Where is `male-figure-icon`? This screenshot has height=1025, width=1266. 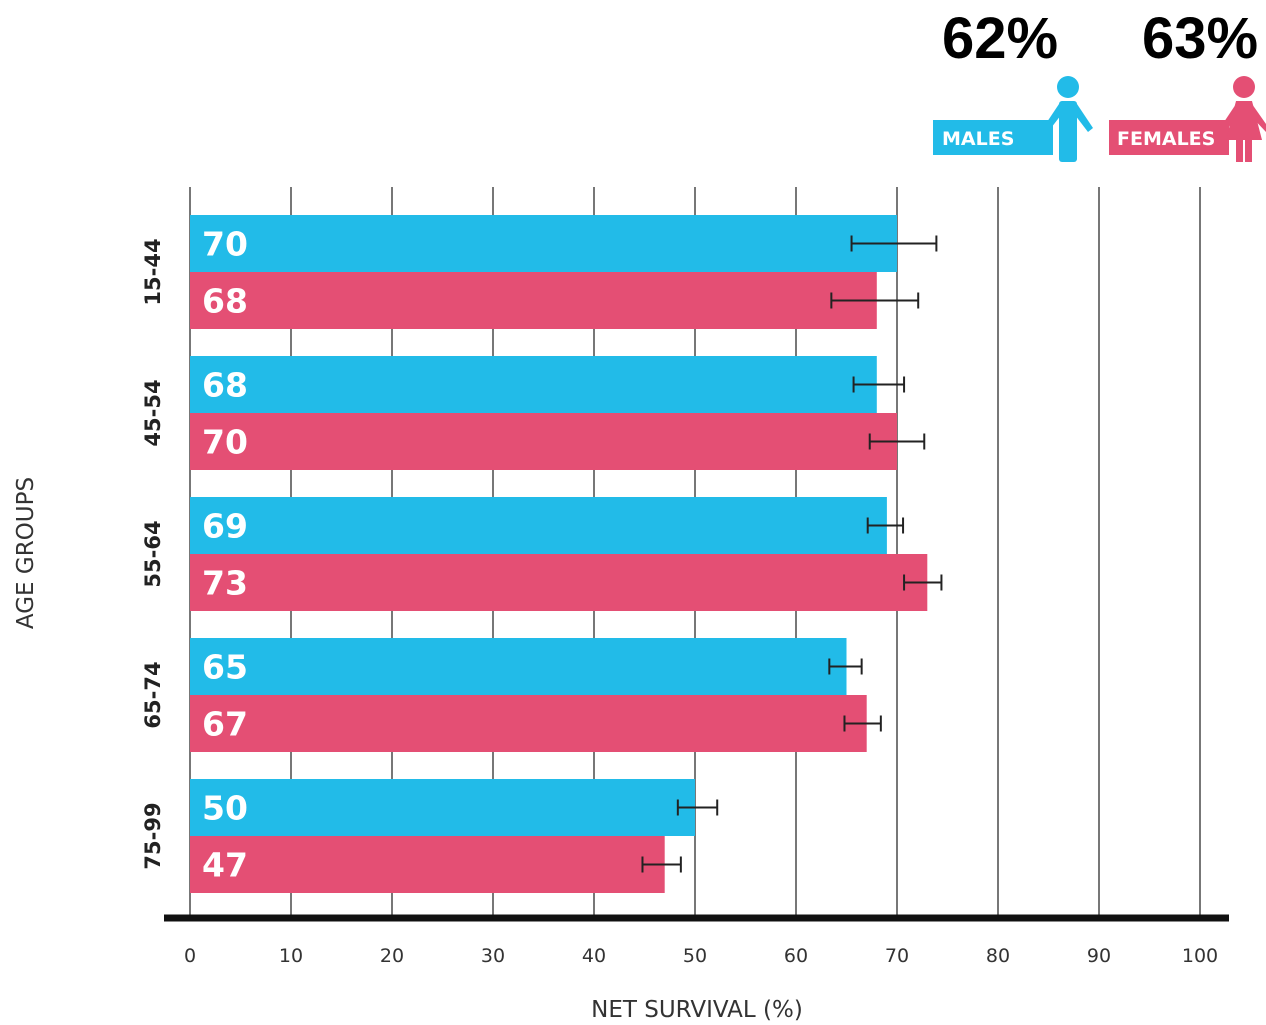 male-figure-icon is located at coordinates (1068, 119).